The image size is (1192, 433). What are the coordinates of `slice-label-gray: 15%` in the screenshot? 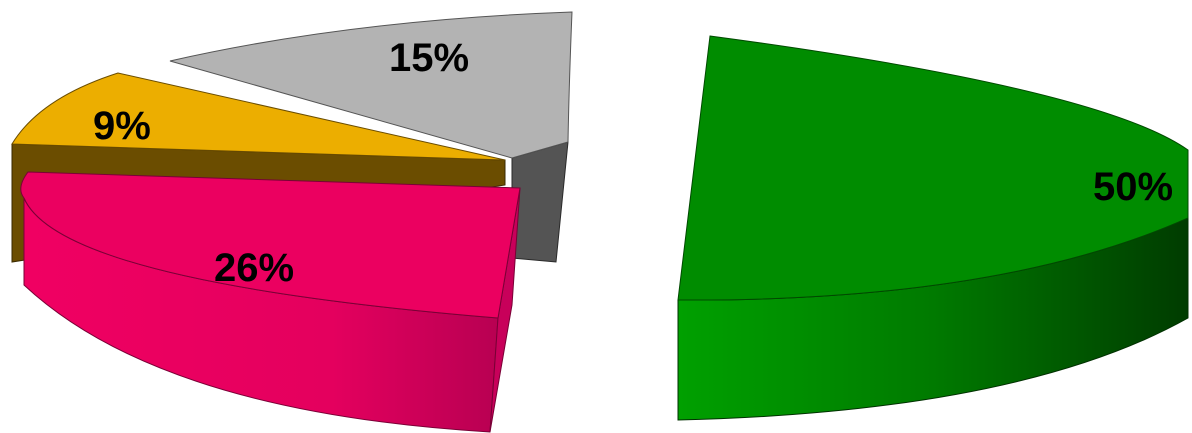 It's located at (429, 58).